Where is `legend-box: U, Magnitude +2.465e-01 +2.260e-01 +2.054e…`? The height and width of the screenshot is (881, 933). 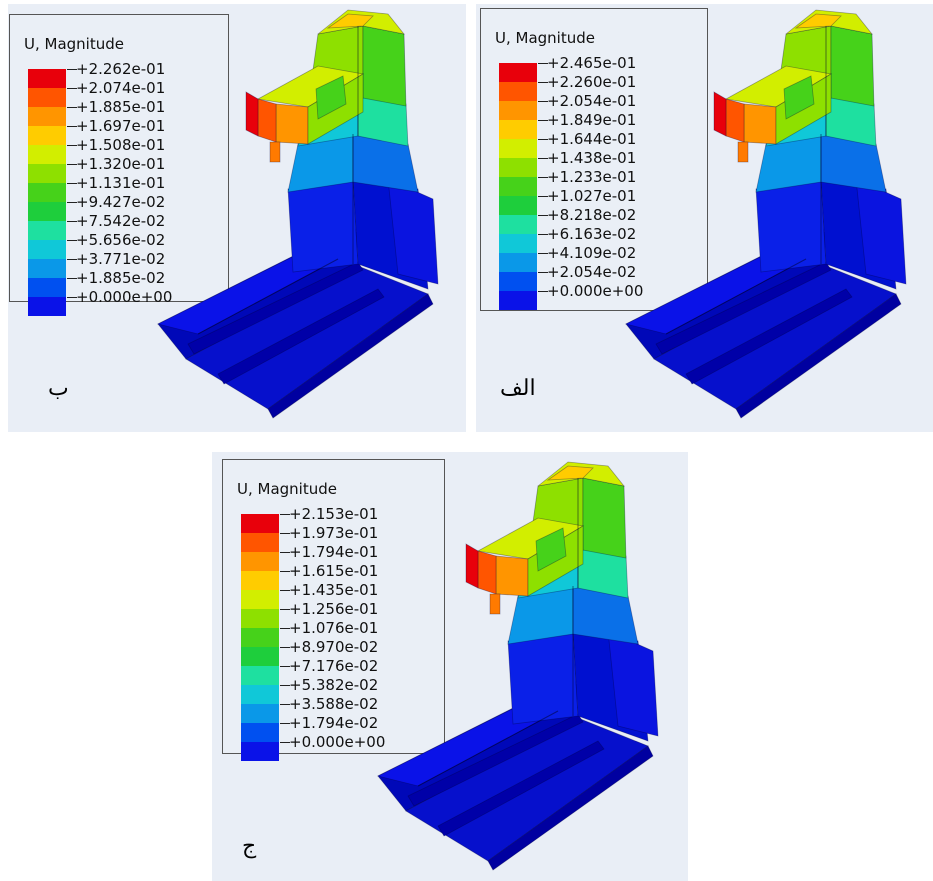
legend-box: U, Magnitude +2.465e-01 +2.260e-01 +2.054e… is located at coordinates (594, 159).